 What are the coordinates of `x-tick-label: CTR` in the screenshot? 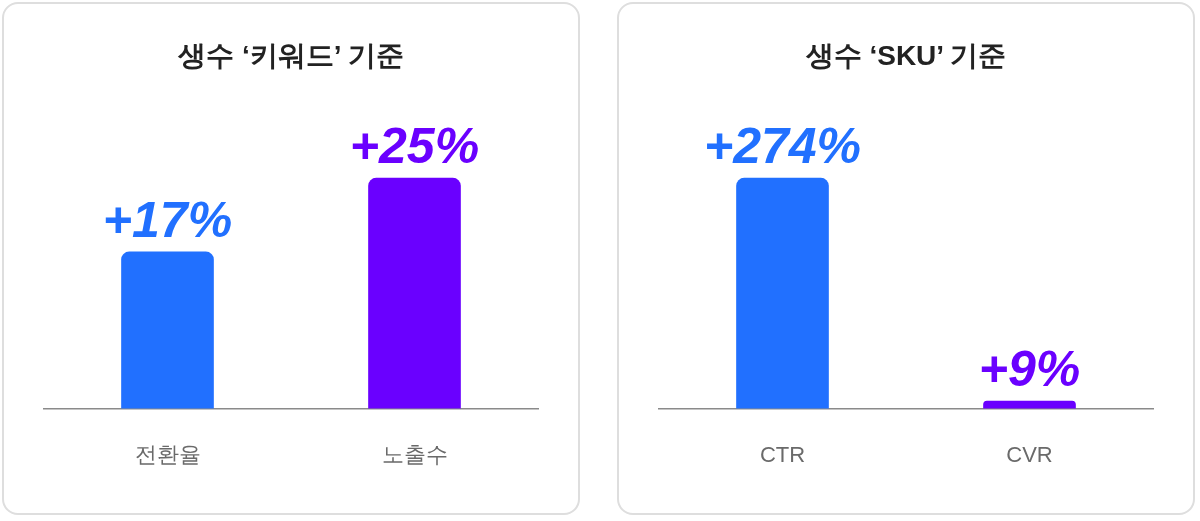 It's located at (782, 454).